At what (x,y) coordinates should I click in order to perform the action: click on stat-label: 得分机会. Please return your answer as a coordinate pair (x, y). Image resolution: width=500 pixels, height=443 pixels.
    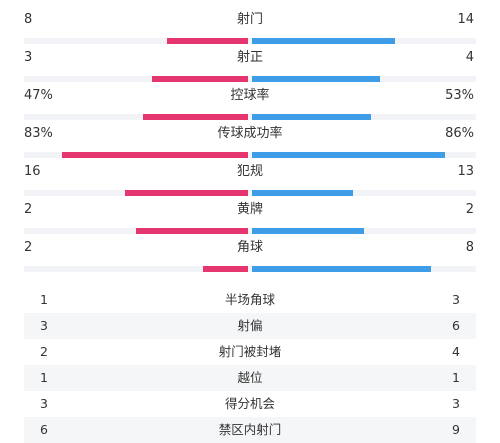
    Looking at the image, I should click on (249, 403).